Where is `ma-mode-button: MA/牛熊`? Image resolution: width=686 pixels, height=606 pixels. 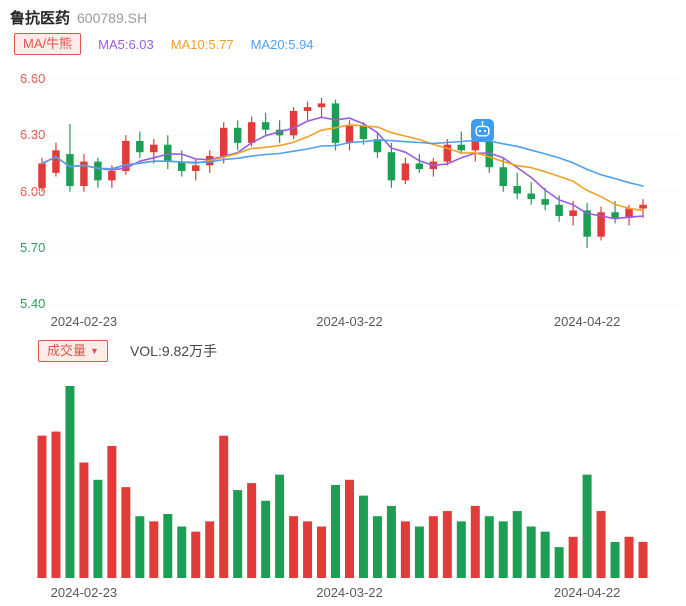 ma-mode-button: MA/牛熊 is located at coordinates (48, 44).